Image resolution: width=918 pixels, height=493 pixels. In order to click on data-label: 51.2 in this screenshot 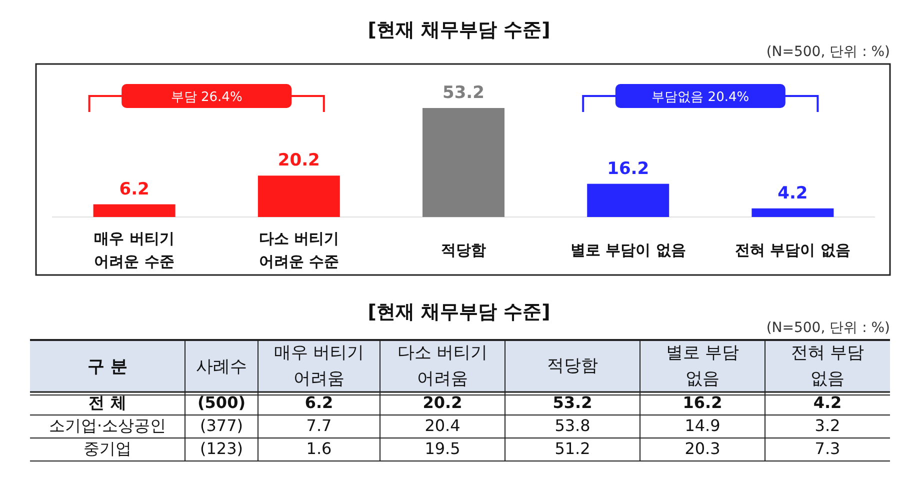, I will do `click(572, 448)`.